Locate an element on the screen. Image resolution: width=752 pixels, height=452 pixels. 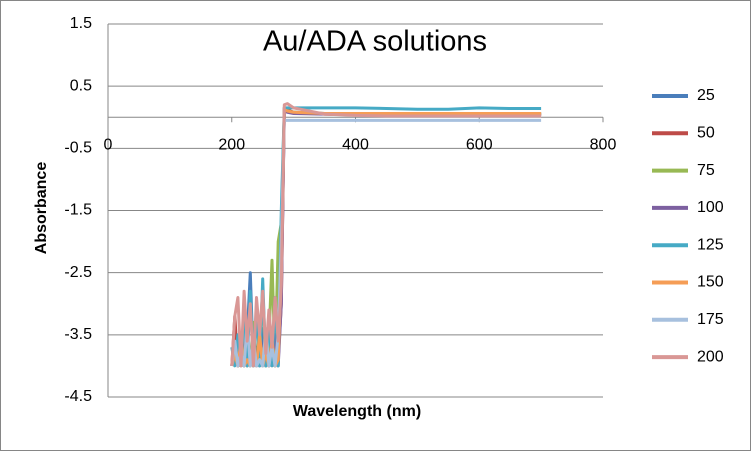
y-tick-label: -4.5 is located at coordinates (78, 396).